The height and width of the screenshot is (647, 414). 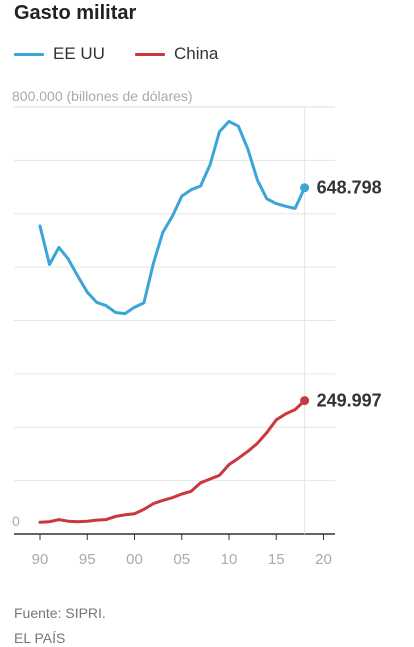 What do you see at coordinates (87, 559) in the screenshot?
I see `x-tick-label-1: 95` at bounding box center [87, 559].